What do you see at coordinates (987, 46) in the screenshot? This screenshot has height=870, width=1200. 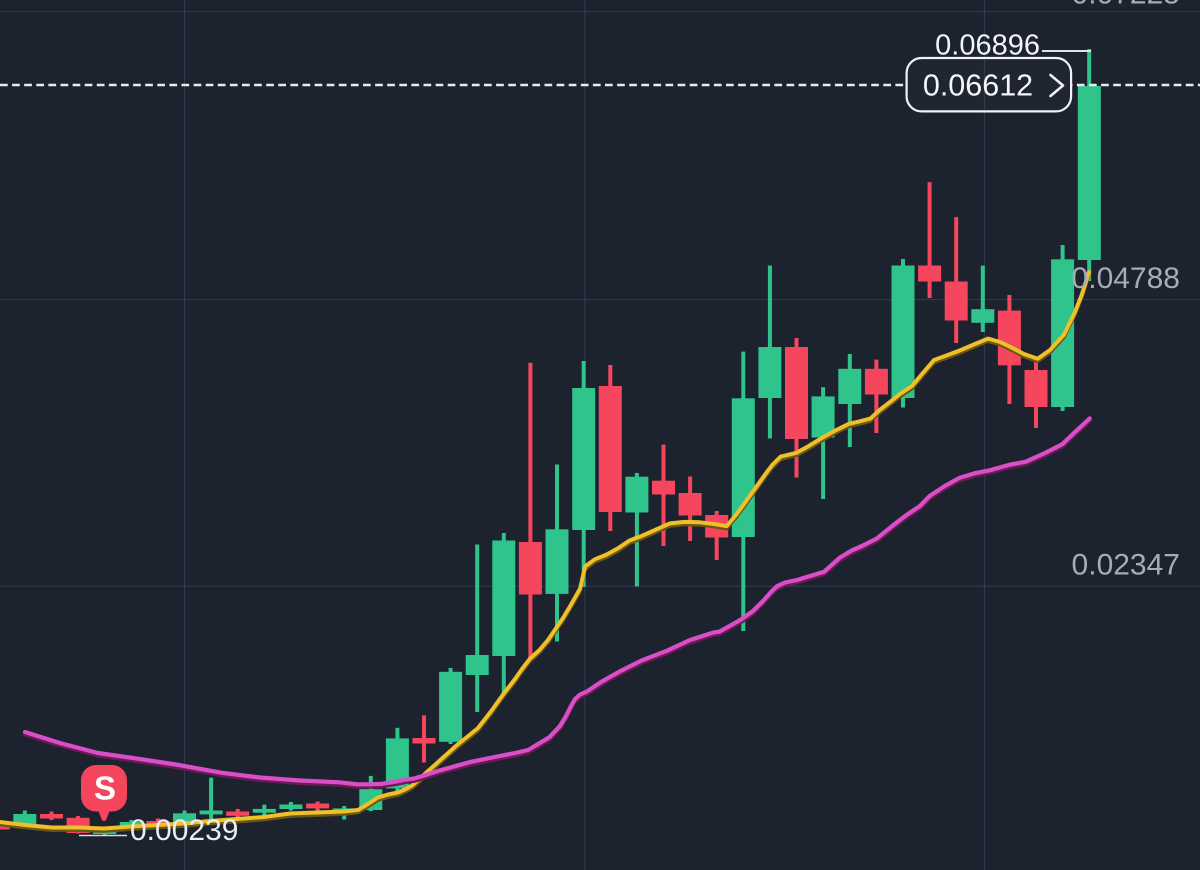 I see `svg-text: 0.06896` at bounding box center [987, 46].